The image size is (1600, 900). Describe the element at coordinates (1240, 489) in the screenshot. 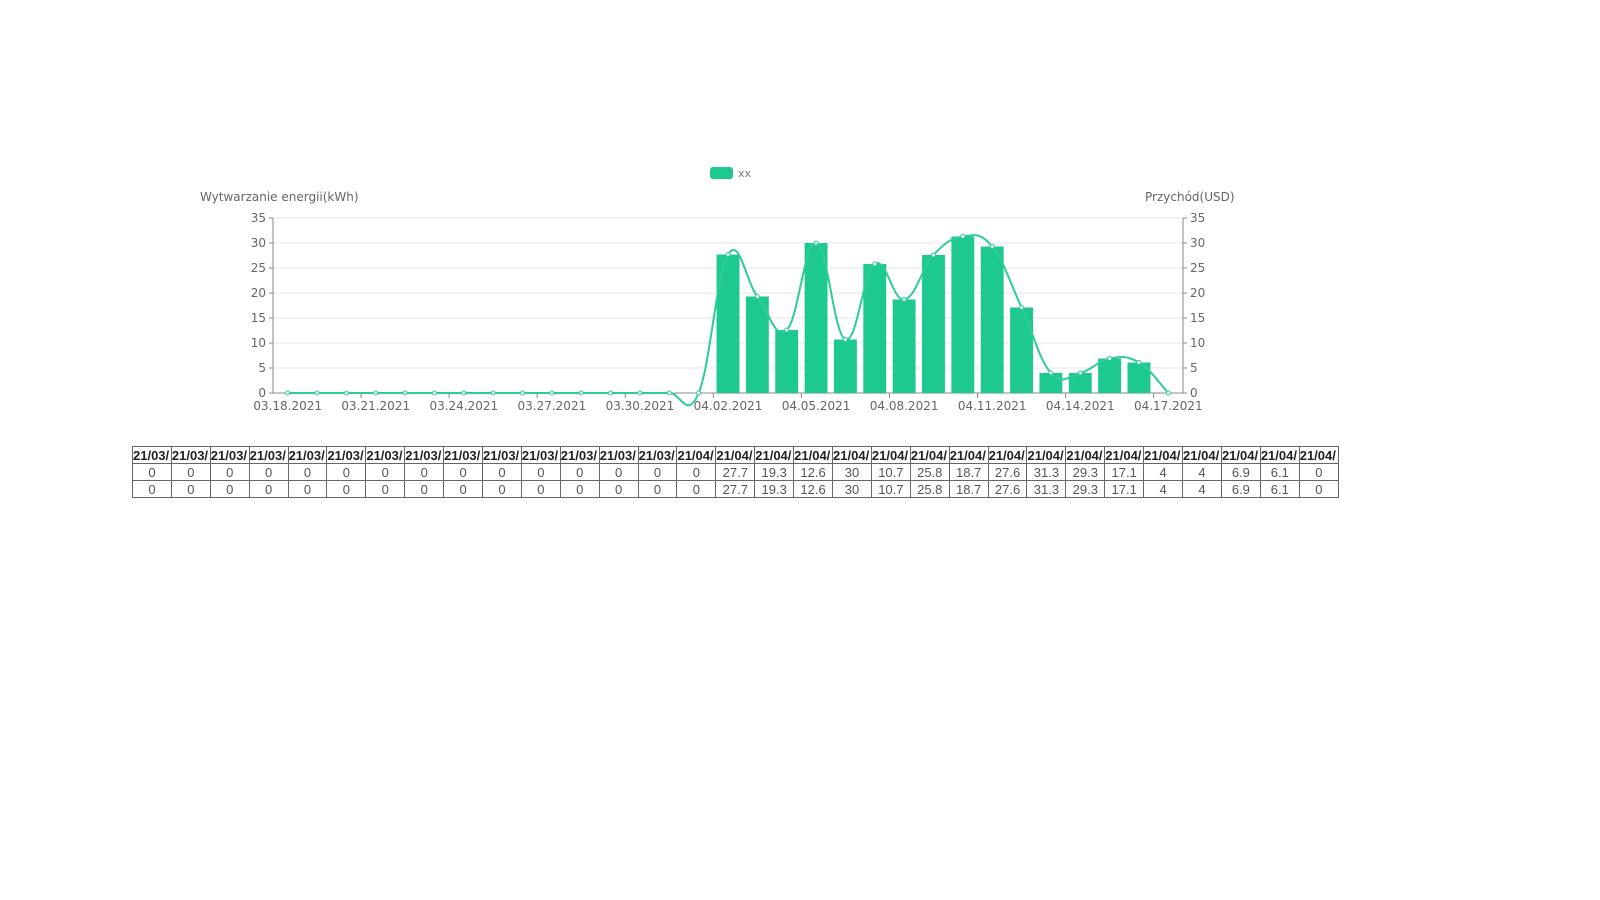

I see `table-cell: 6.9` at that location.